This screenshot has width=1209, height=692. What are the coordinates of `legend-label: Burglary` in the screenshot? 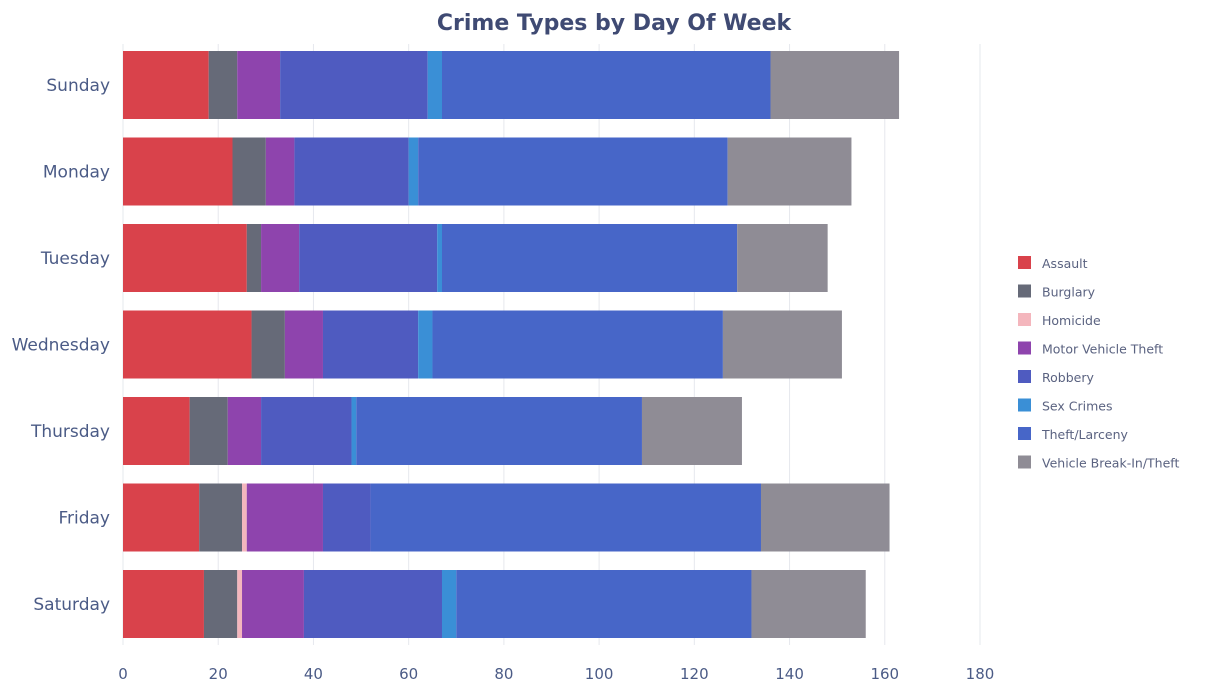 It's located at (1069, 292).